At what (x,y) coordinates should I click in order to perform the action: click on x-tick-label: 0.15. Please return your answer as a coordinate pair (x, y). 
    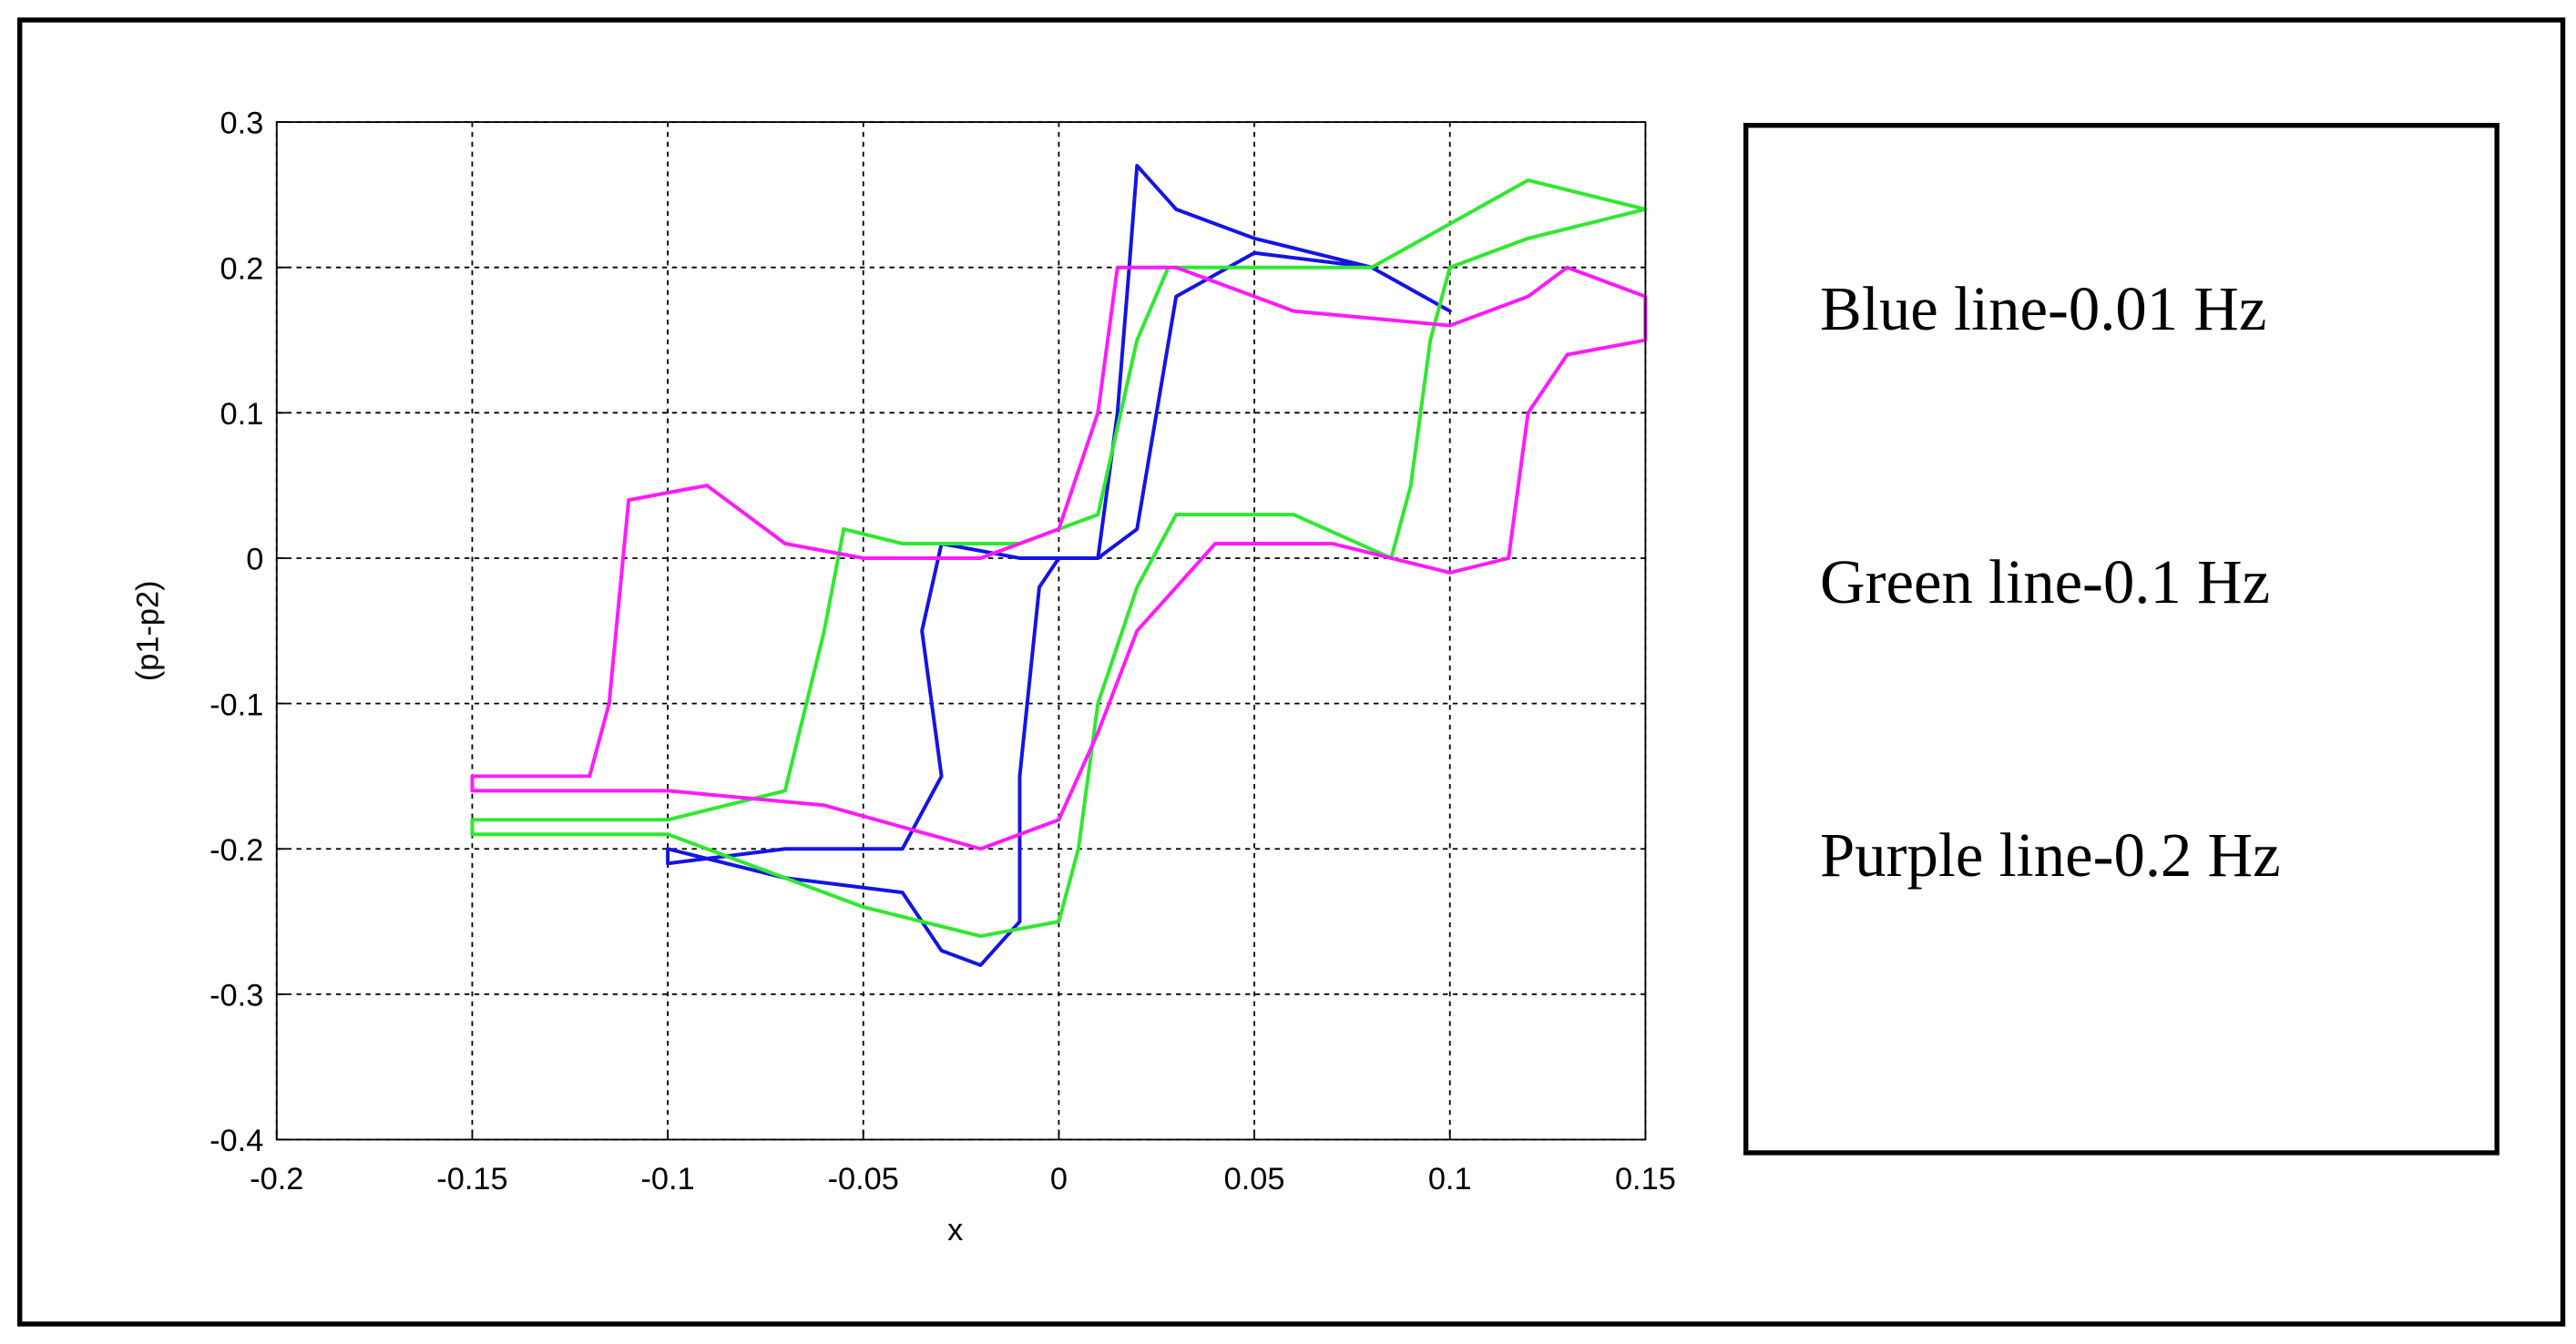
    Looking at the image, I should click on (1645, 1179).